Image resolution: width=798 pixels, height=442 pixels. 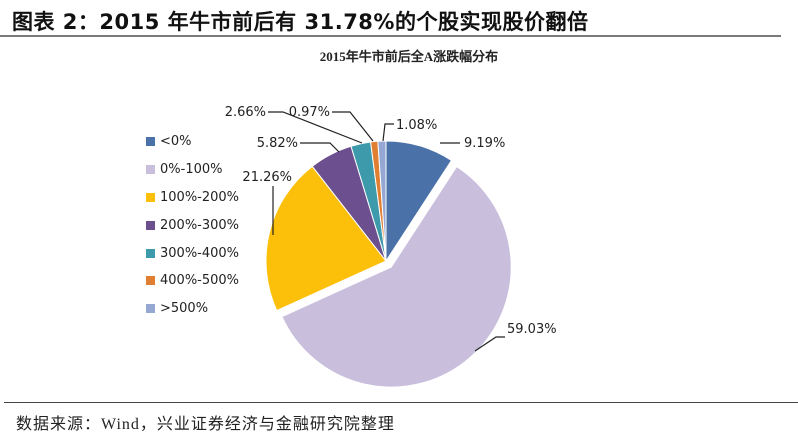 What do you see at coordinates (484, 143) in the screenshot?
I see `data-label: 9.19%` at bounding box center [484, 143].